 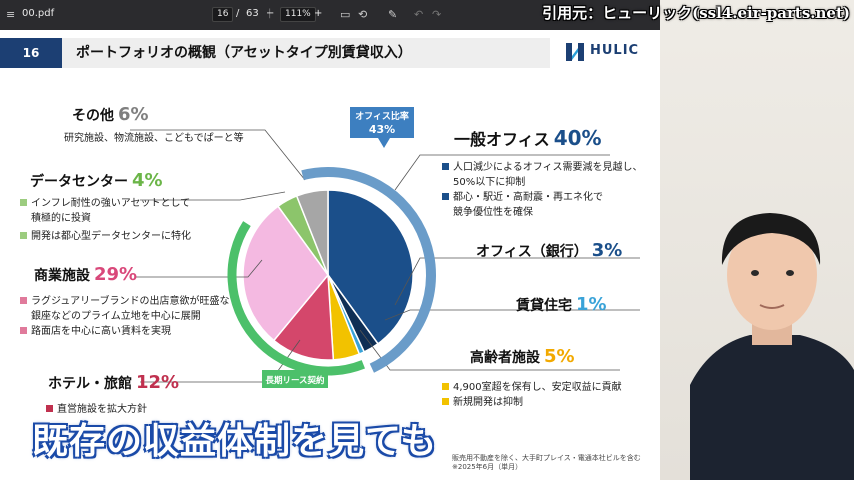 I want to click on presenter-face, so click(x=772, y=275).